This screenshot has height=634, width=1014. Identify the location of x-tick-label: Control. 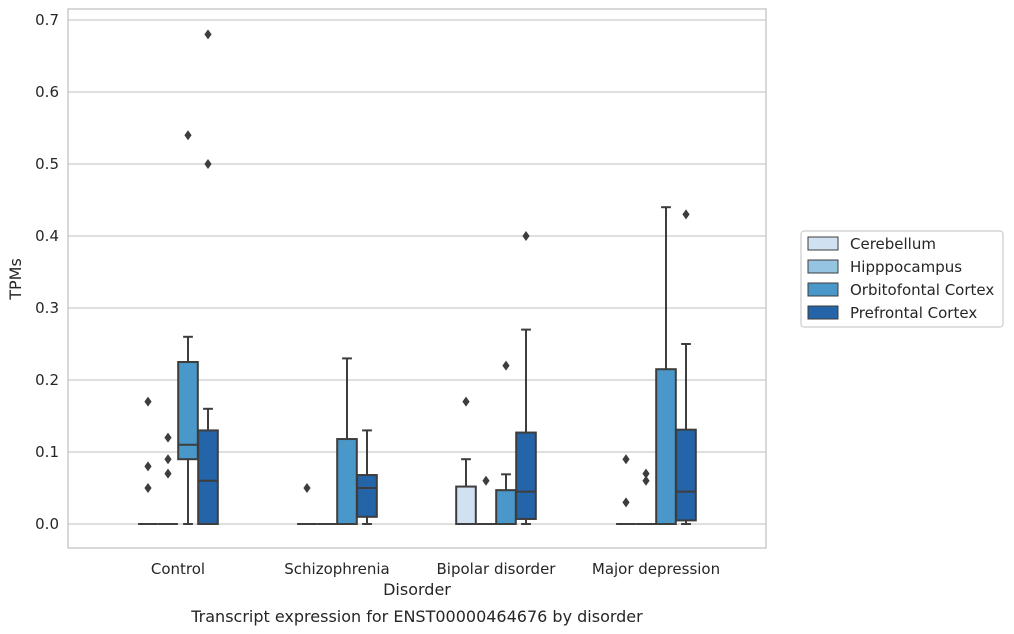
(178, 569).